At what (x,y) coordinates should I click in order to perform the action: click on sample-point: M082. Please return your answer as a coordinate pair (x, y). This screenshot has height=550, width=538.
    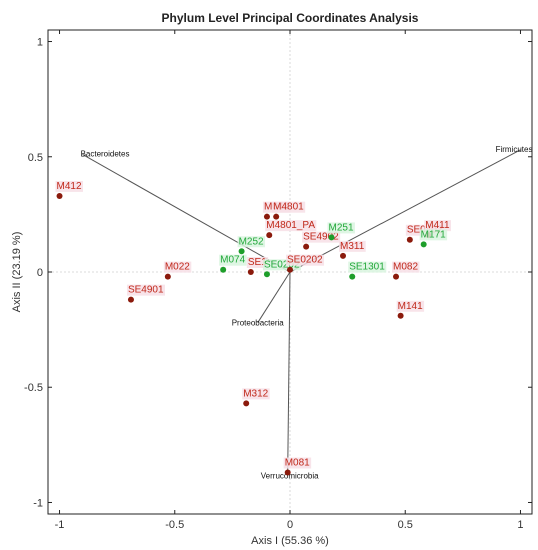
    Looking at the image, I should click on (406, 270).